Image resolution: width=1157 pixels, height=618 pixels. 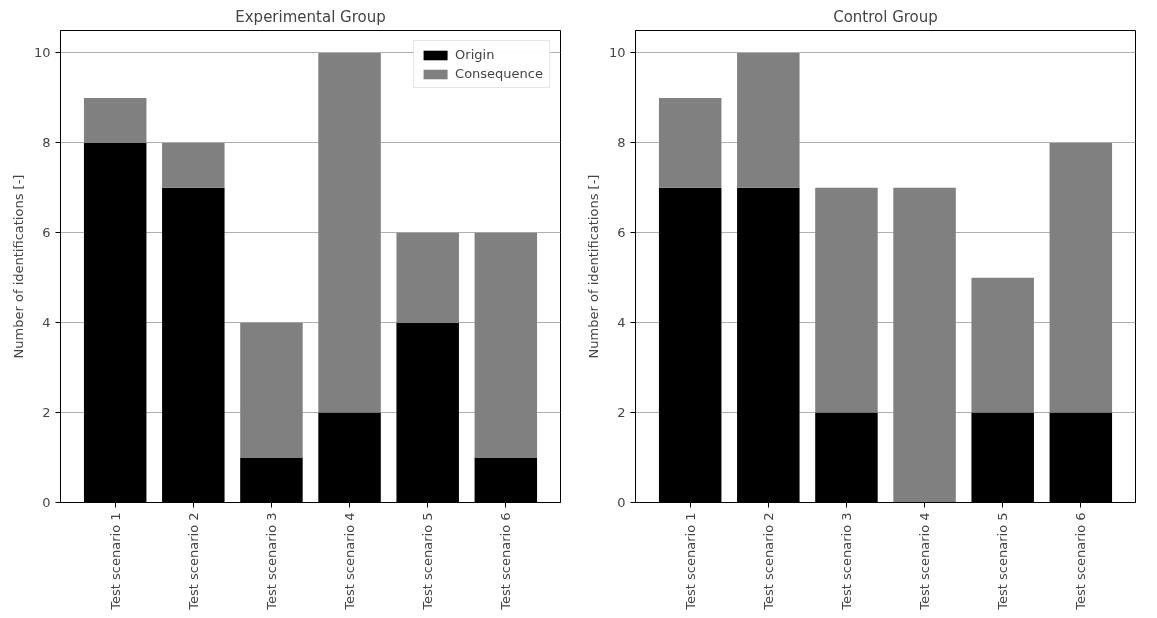 I want to click on chart-title: Experimental Group, so click(x=310, y=16).